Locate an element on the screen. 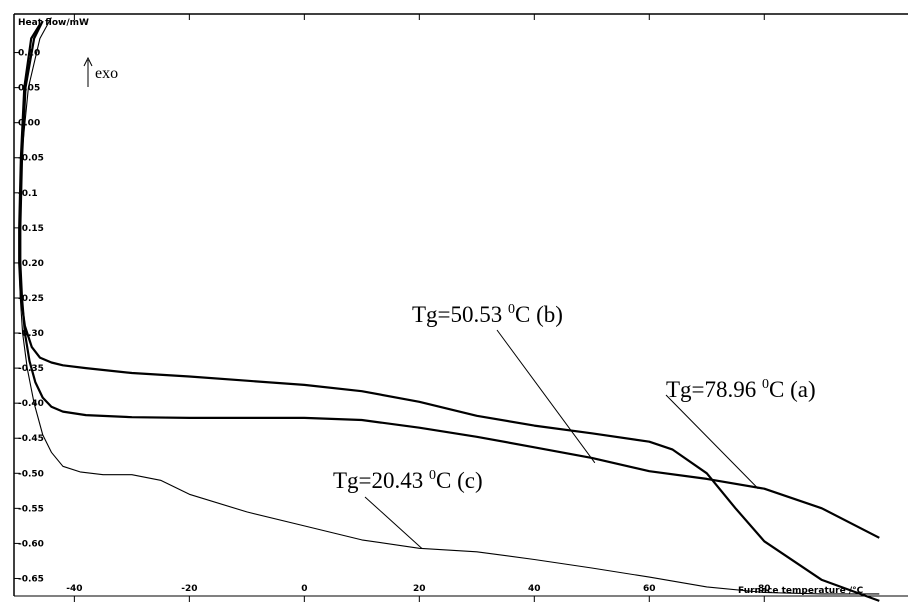 The image size is (918, 607). y-tick-label: -0.15 is located at coordinates (31, 229).